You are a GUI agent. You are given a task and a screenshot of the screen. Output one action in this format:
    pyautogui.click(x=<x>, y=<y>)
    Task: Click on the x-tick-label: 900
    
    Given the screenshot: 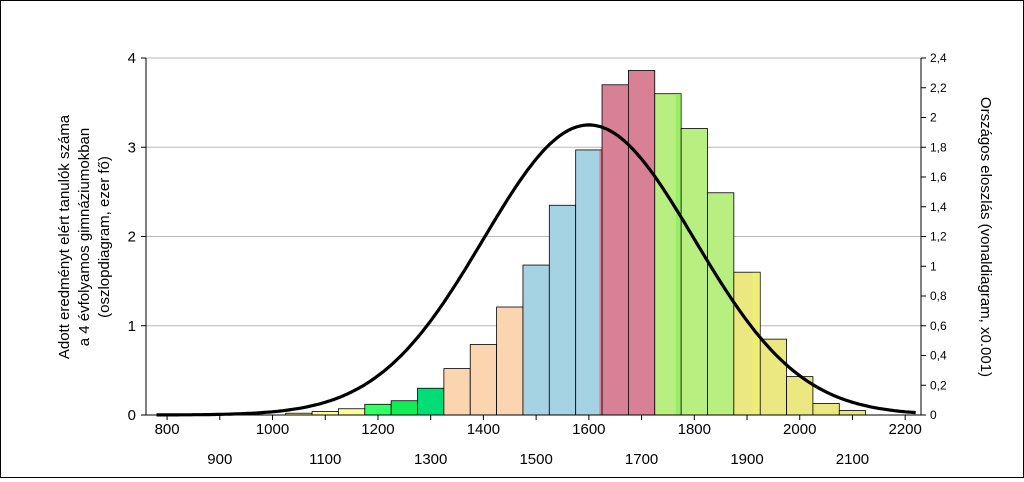 What is the action you would take?
    pyautogui.click(x=219, y=459)
    